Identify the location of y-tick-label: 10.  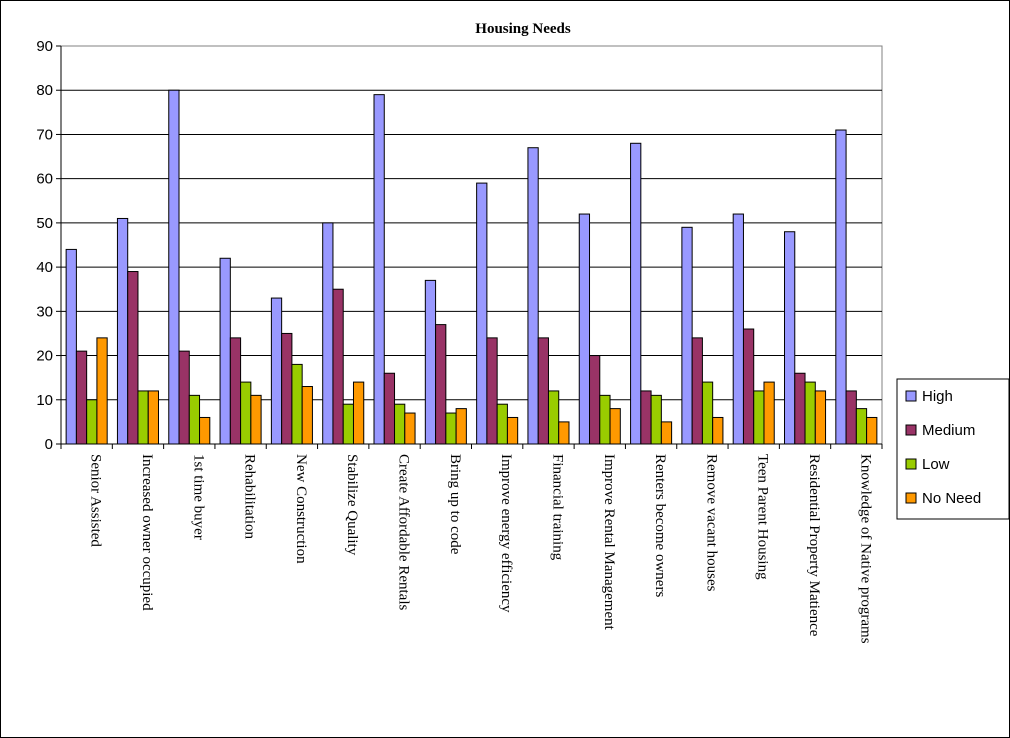
(44, 400).